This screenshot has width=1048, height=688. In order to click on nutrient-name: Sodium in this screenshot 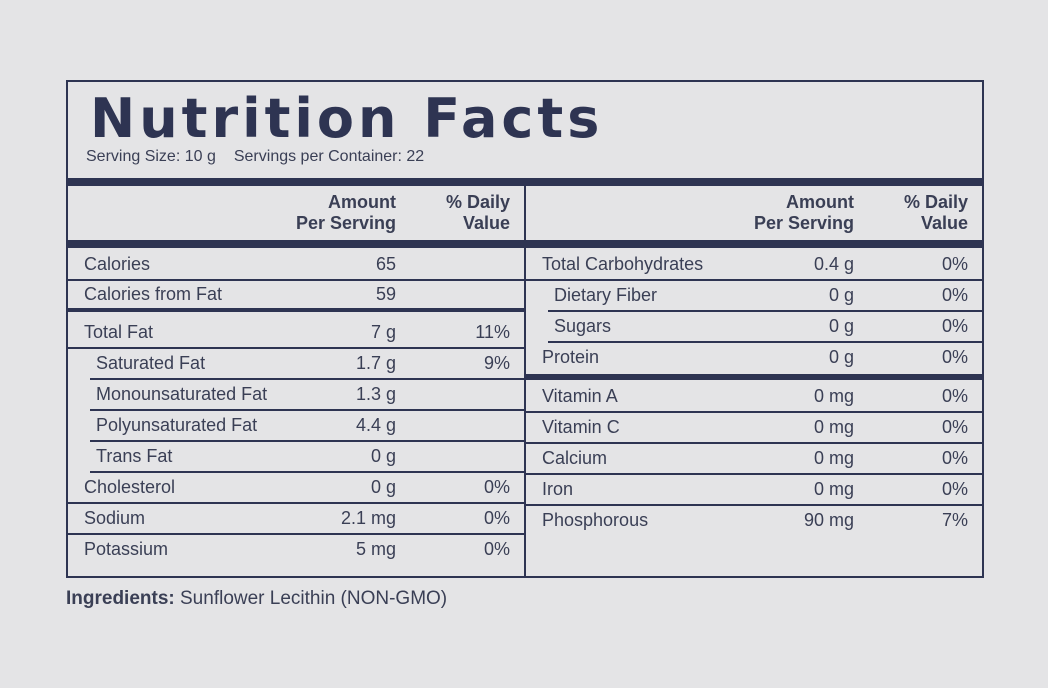, I will do `click(115, 518)`.